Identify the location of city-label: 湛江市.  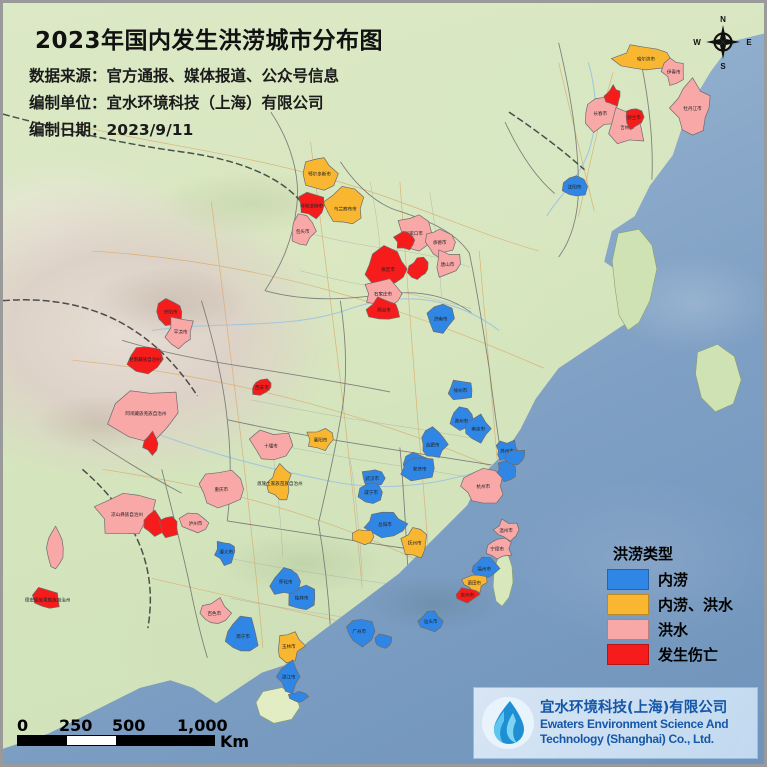
(289, 677).